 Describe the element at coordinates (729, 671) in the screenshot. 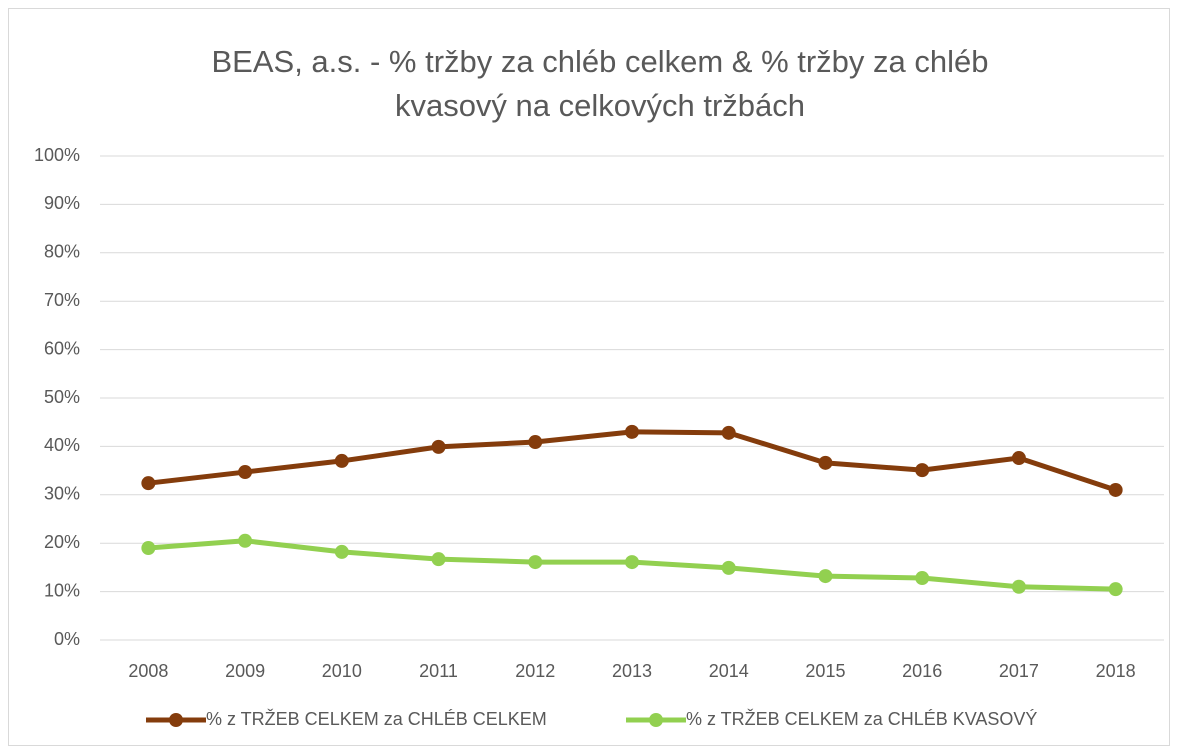

I see `x-tick-label: 2014` at that location.